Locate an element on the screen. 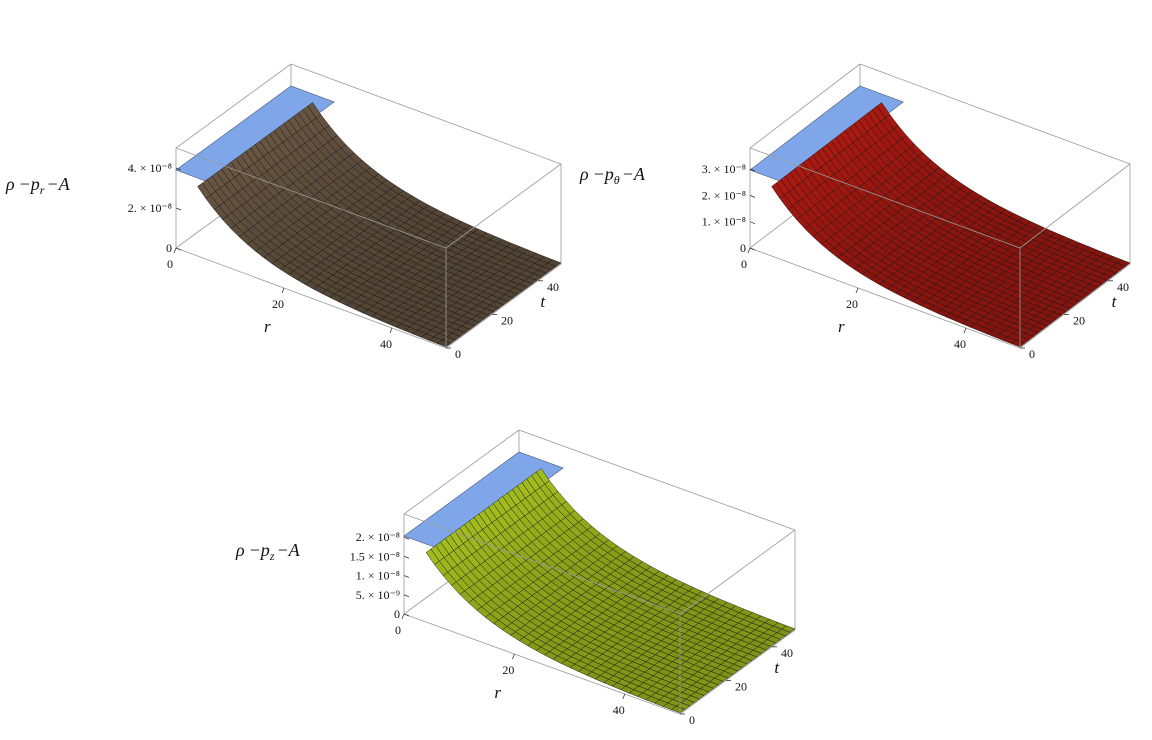 This screenshot has width=1152, height=740. z-tick-label: 5. × 10⁻⁹ is located at coordinates (378, 595).